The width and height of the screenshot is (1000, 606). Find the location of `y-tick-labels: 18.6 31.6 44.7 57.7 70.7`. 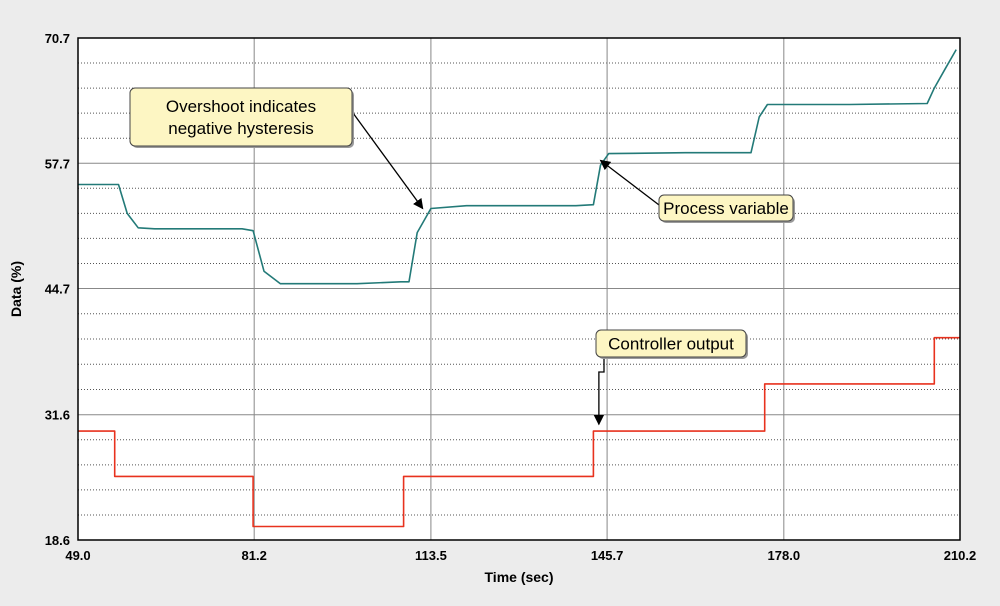

y-tick-labels: 18.6 31.6 44.7 57.7 70.7 is located at coordinates (57, 289).